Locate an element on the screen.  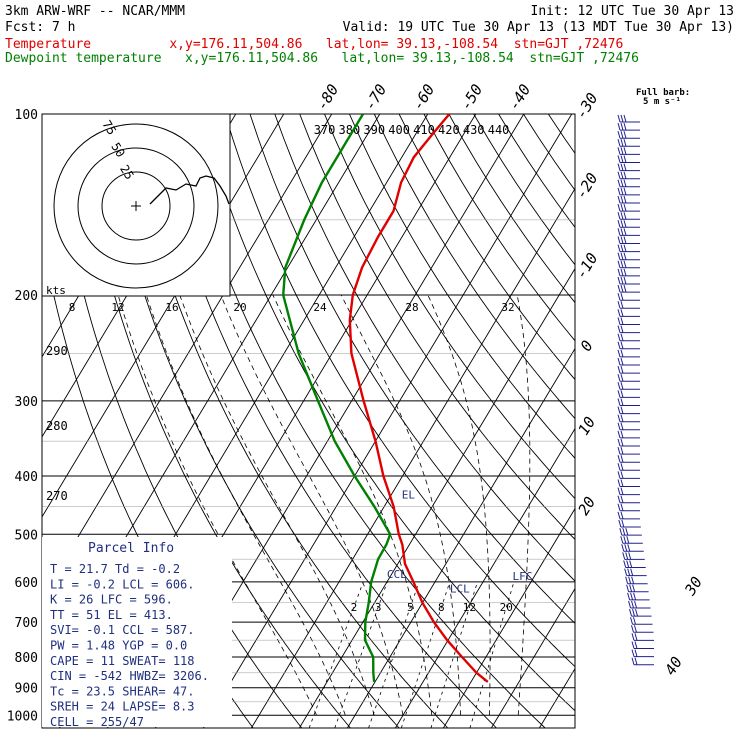
mixing-ratio-label: 12 is located at coordinates (469, 607).